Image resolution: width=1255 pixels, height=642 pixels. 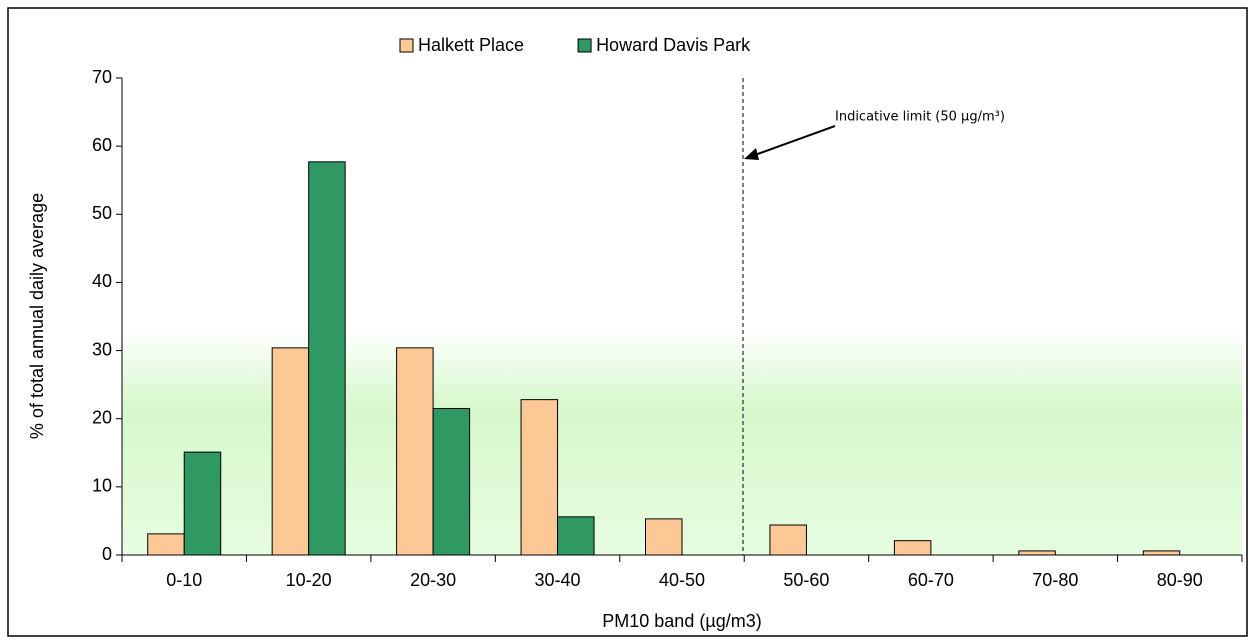 What do you see at coordinates (1055, 580) in the screenshot?
I see `x-tick-label: 70-80` at bounding box center [1055, 580].